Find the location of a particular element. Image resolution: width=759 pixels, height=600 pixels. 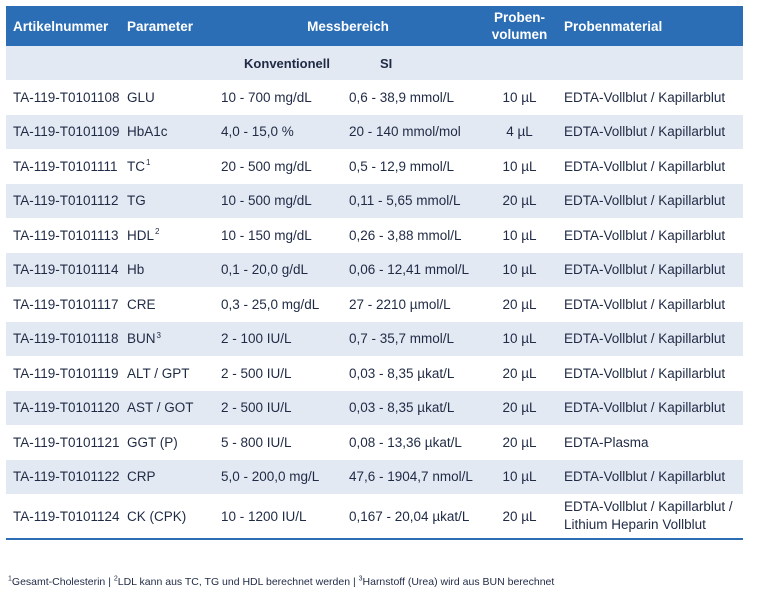

cell-artikelnummer: TA-119-T0101118 is located at coordinates (63, 338).